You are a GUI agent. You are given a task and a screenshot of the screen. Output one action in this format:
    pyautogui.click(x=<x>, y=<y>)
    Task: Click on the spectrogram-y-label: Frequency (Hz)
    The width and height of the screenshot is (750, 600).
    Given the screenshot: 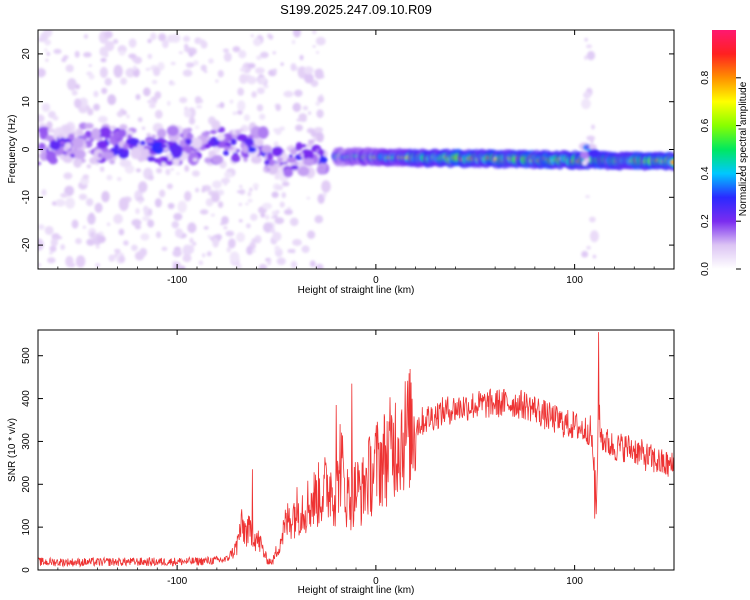 What is the action you would take?
    pyautogui.click(x=12, y=149)
    